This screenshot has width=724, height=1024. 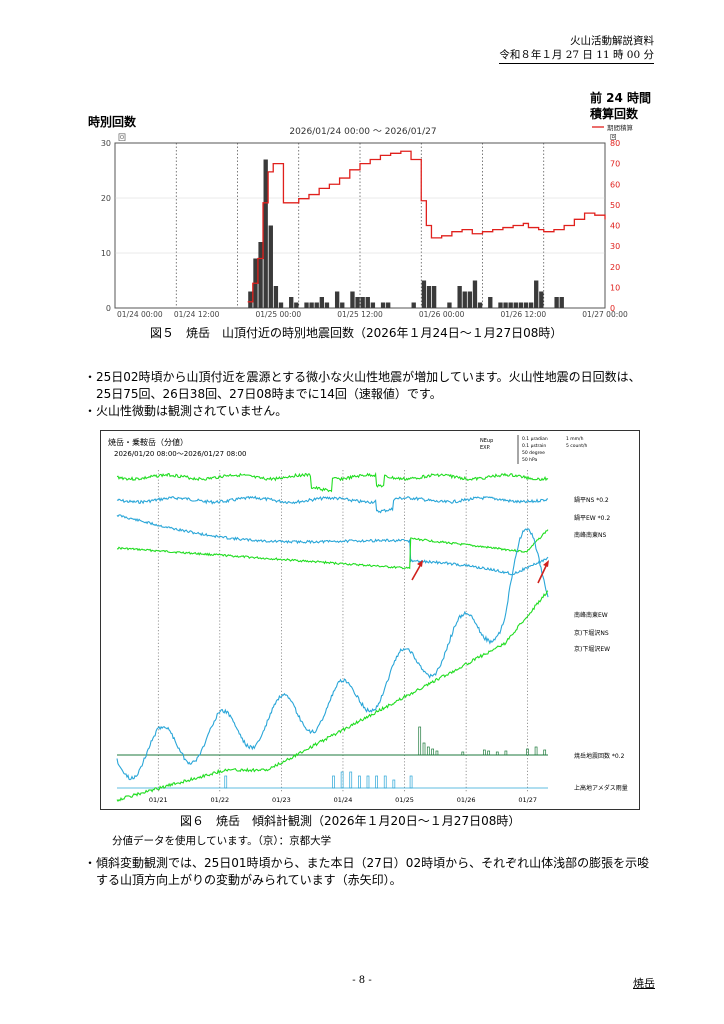 What do you see at coordinates (420, 563) in the screenshot?
I see `fig6-arrow-1-head` at bounding box center [420, 563].